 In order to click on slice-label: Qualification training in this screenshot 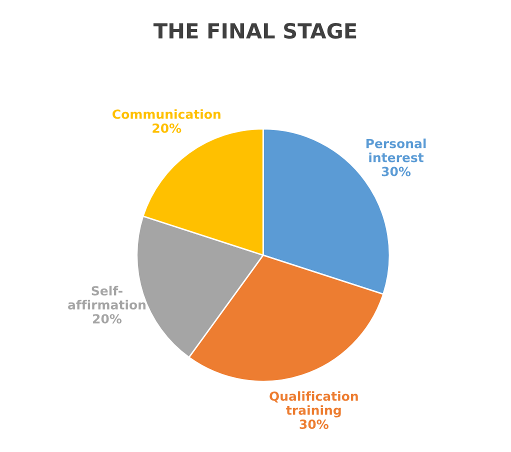, I will do `click(314, 404)`.